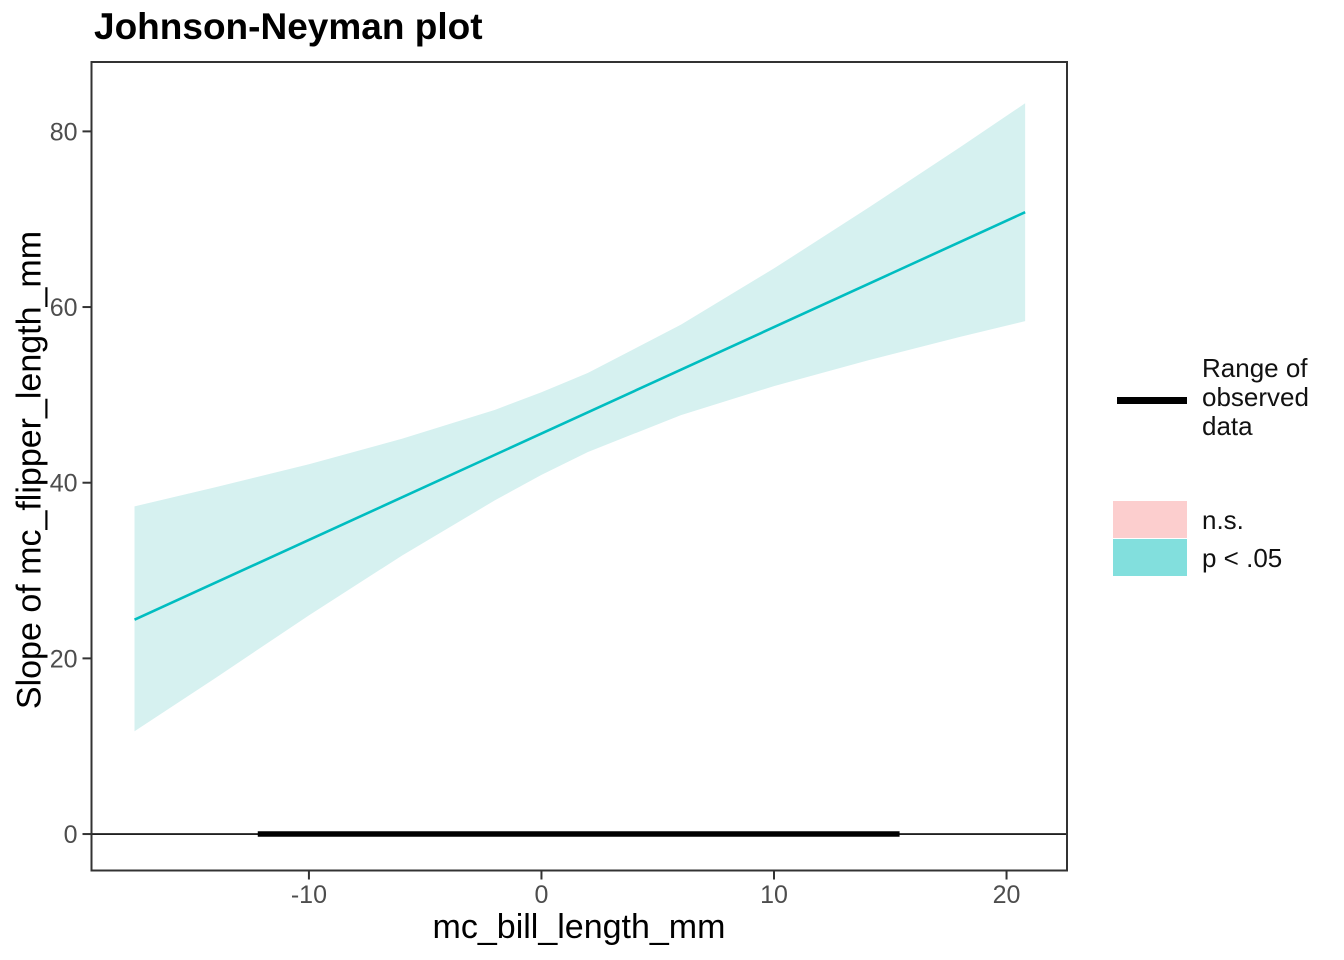 The width and height of the screenshot is (1344, 960). What do you see at coordinates (71, 835) in the screenshot?
I see `y-tick-label: 0` at bounding box center [71, 835].